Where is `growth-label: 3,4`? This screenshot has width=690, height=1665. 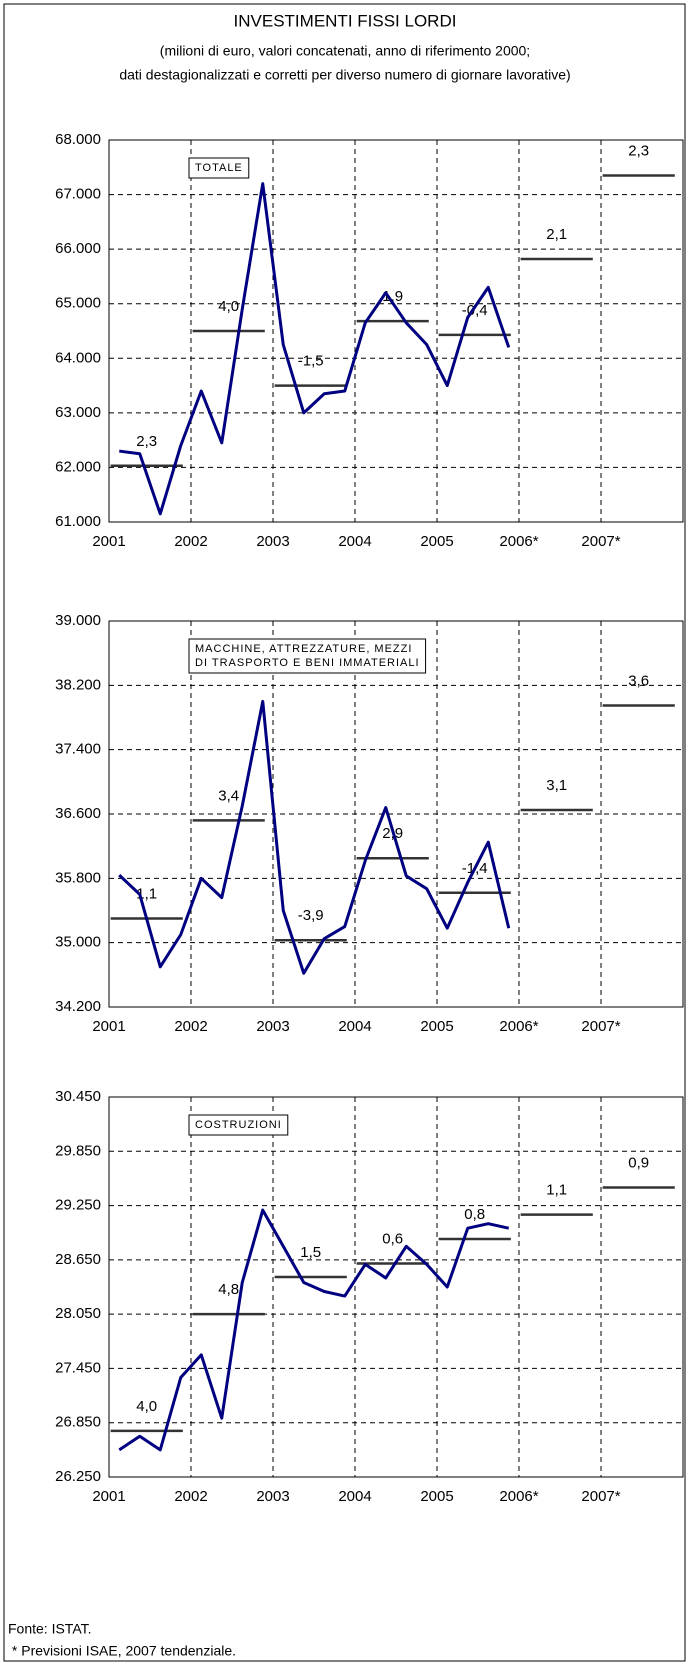 growth-label: 3,4 is located at coordinates (228, 795).